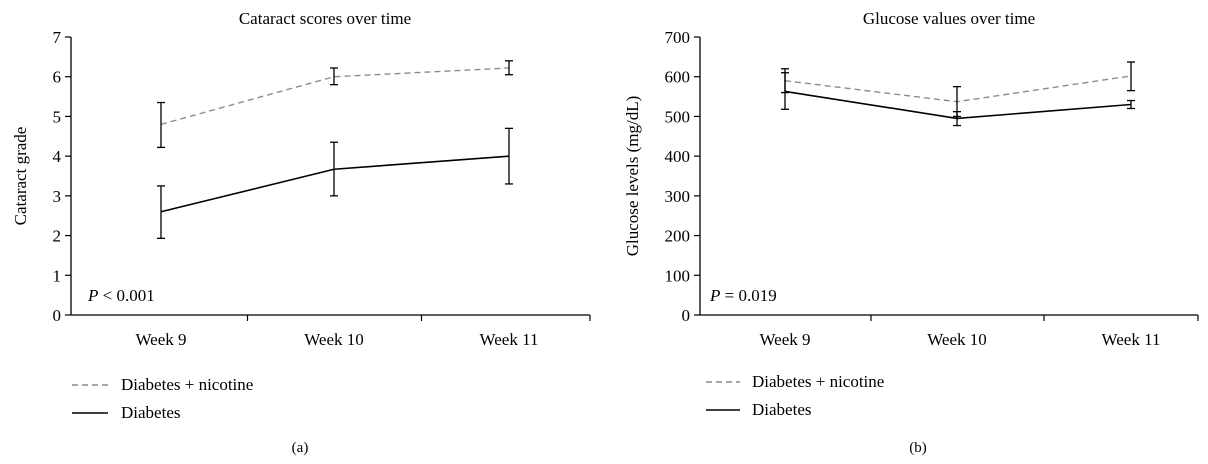  I want to click on p-value-annotation: P < 0.001, so click(121, 295).